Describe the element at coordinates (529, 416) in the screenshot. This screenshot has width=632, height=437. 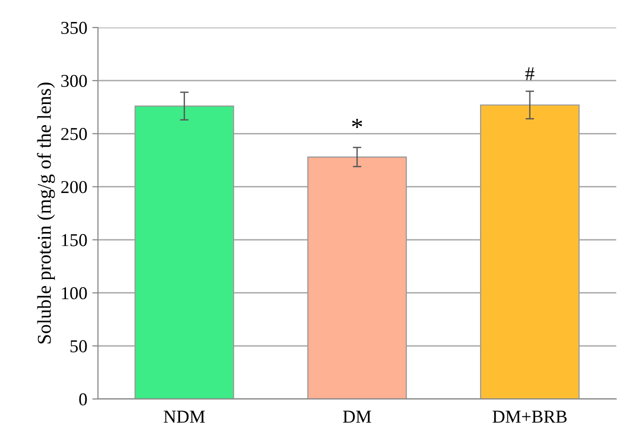
I see `x-tick-label: DM+BRB` at that location.